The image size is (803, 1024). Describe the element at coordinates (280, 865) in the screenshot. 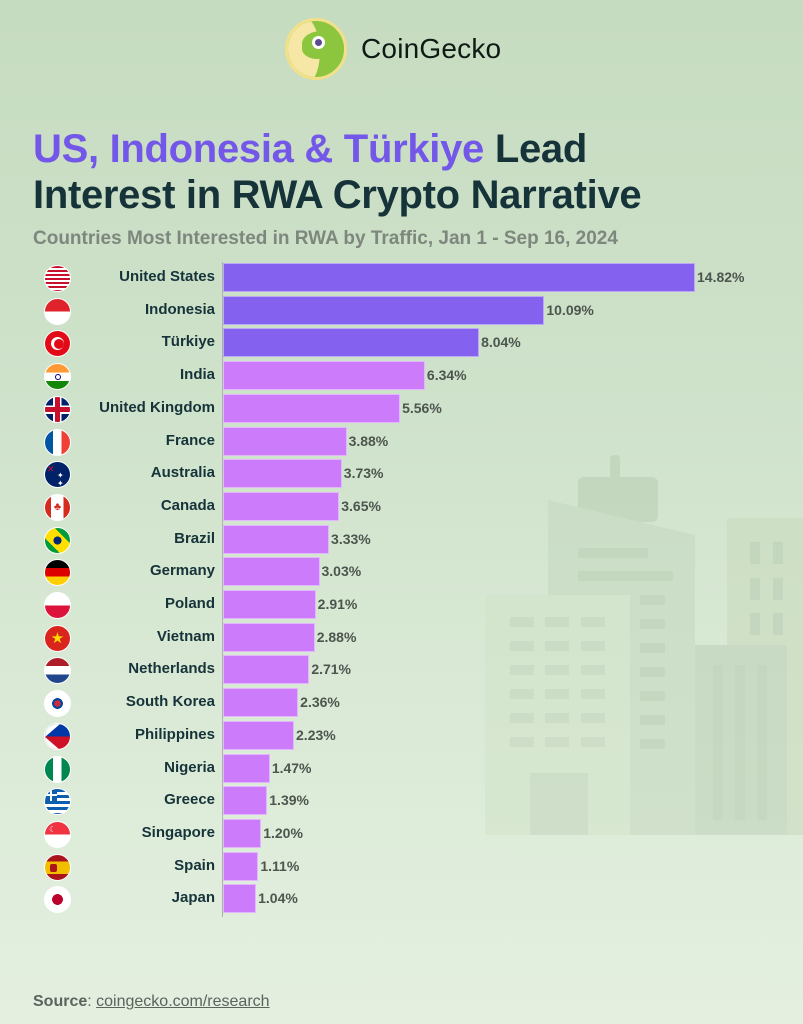

I see `value-label: 1.11%` at that location.